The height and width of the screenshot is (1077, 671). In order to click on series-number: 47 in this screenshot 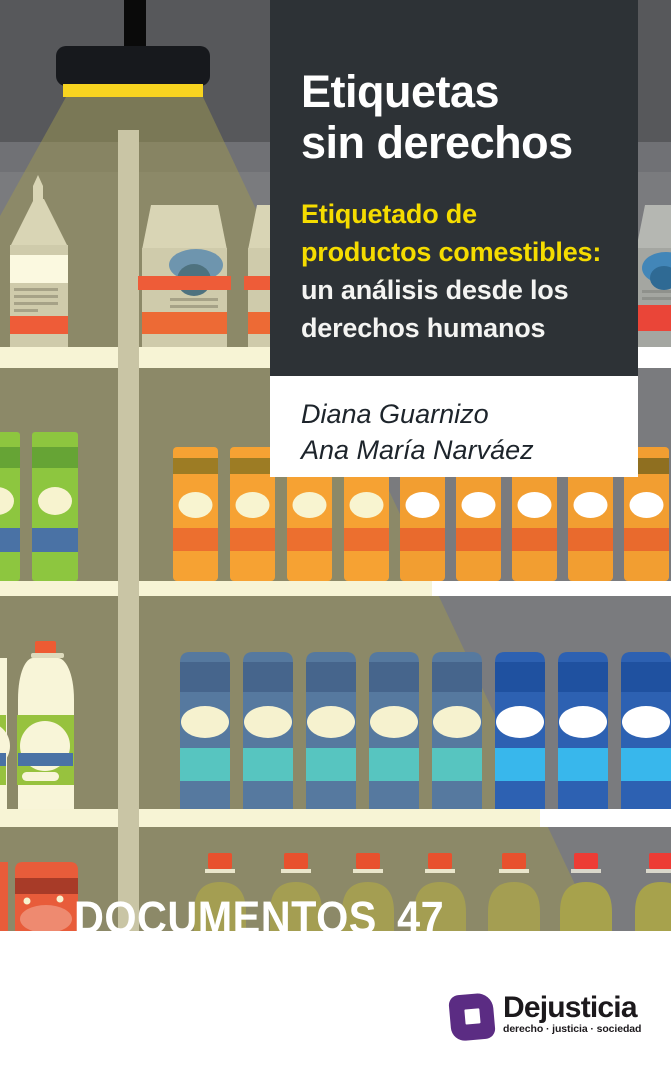, I will do `click(421, 917)`.